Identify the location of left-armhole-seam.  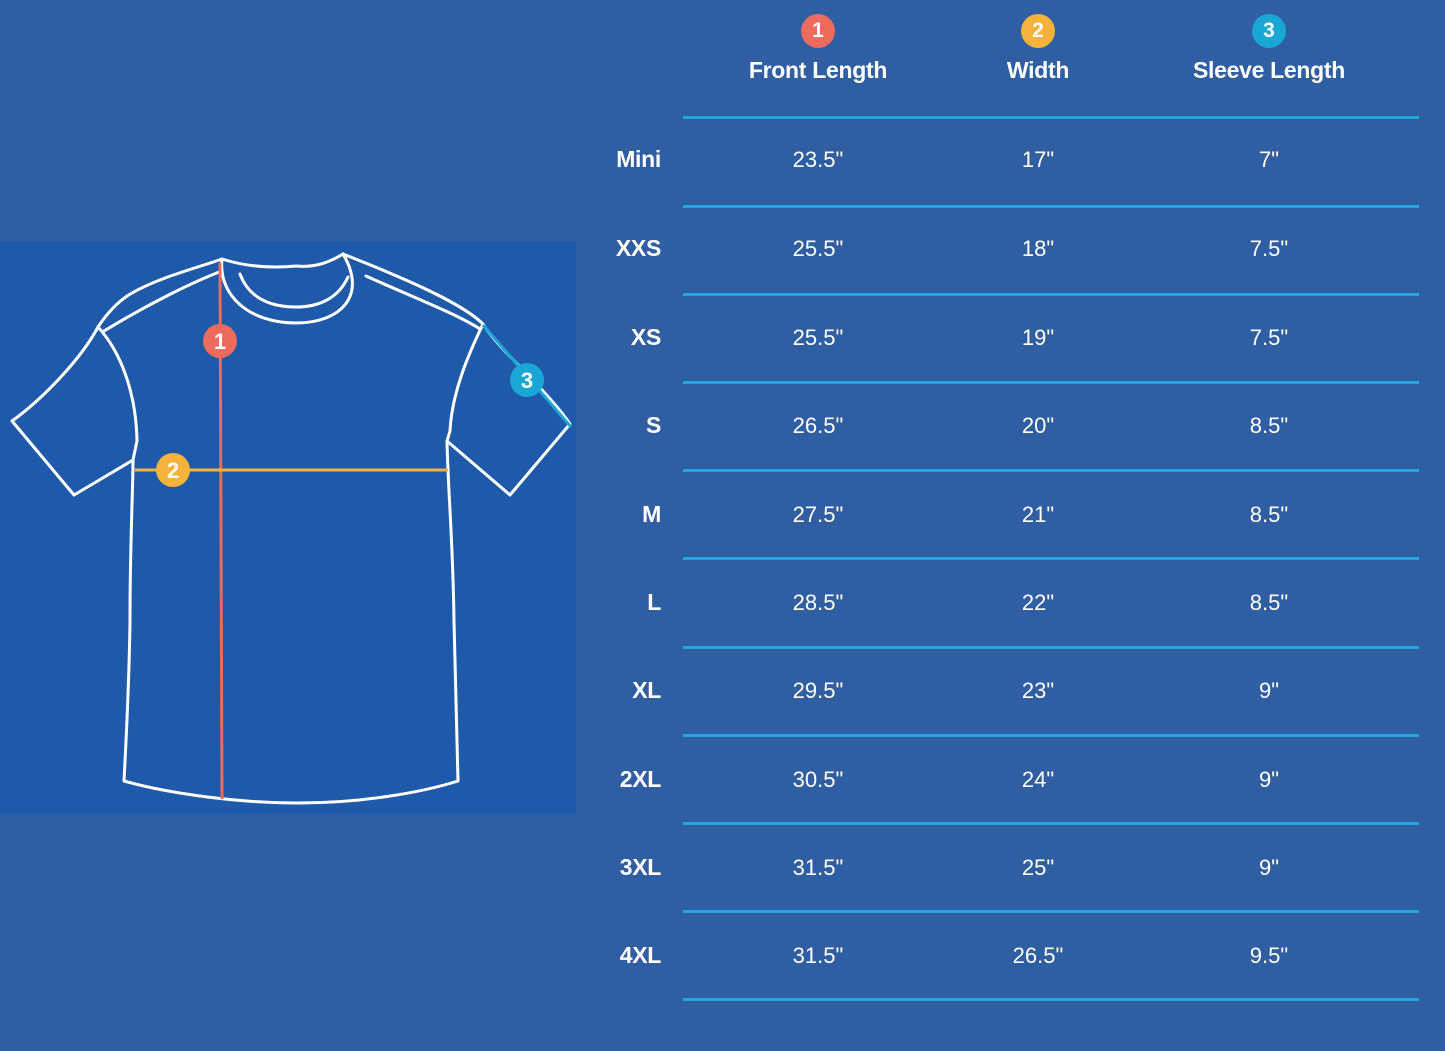
(117, 393).